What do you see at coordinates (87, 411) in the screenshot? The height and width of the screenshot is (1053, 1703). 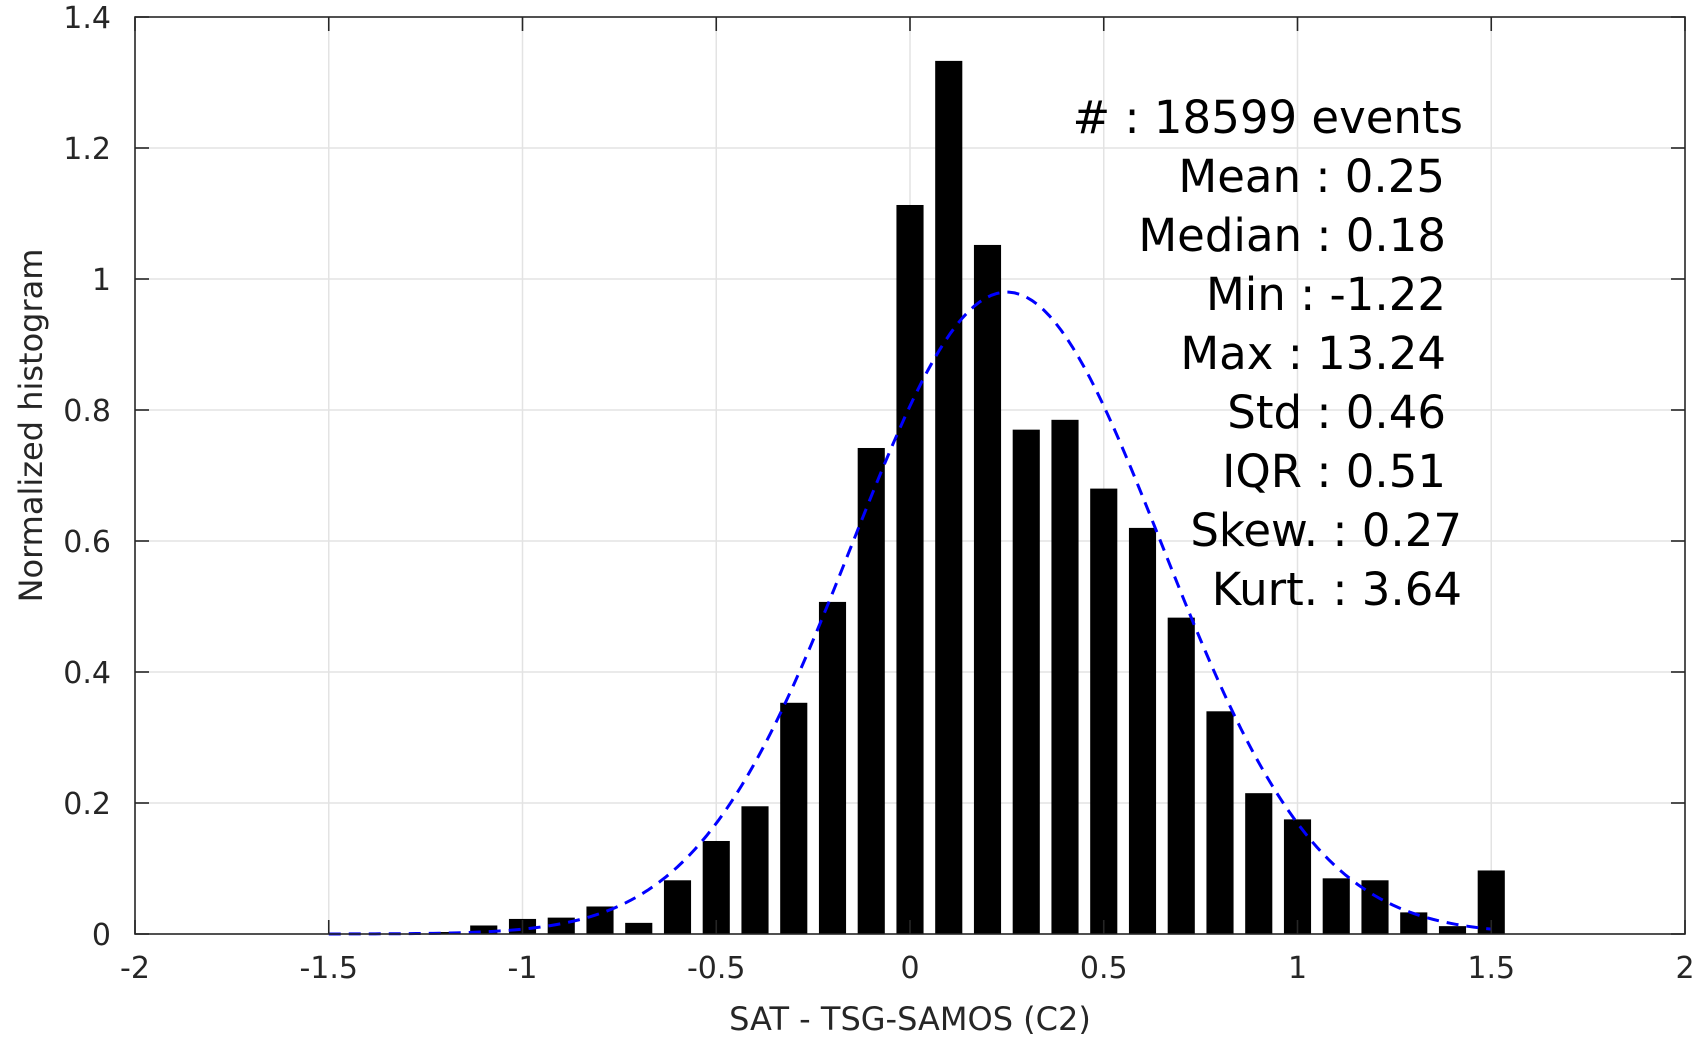 I see `y-tick-label: 0.8` at bounding box center [87, 411].